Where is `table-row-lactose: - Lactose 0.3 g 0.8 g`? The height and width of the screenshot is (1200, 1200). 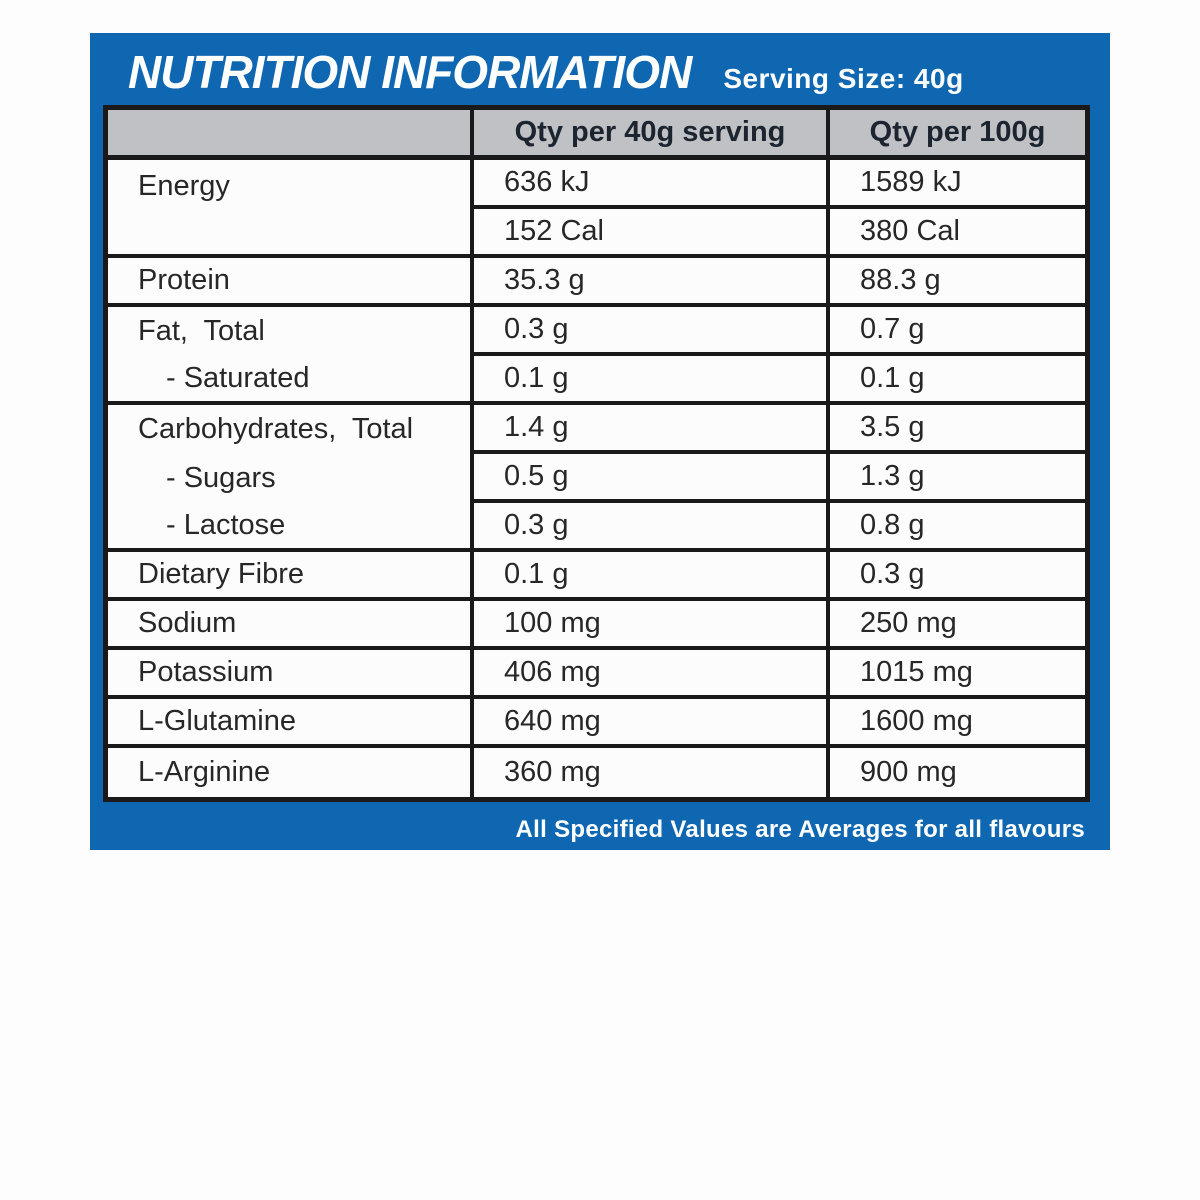 table-row-lactose: - Lactose 0.3 g 0.8 g is located at coordinates (596, 527).